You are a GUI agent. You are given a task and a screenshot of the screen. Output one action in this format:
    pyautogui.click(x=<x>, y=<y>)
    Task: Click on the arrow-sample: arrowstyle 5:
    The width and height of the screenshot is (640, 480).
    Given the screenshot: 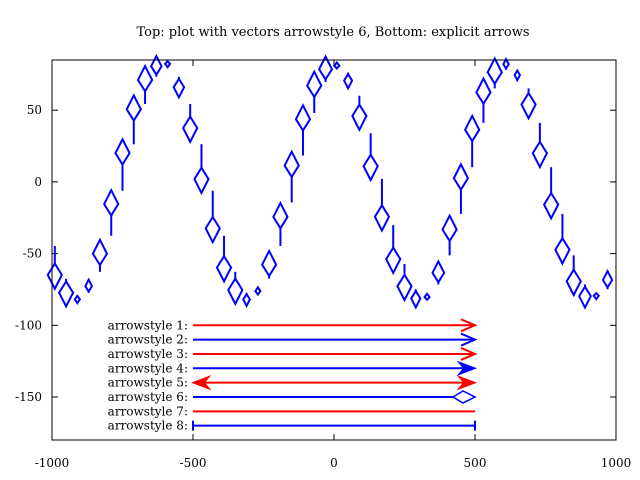 What is the action you would take?
    pyautogui.click(x=293, y=382)
    